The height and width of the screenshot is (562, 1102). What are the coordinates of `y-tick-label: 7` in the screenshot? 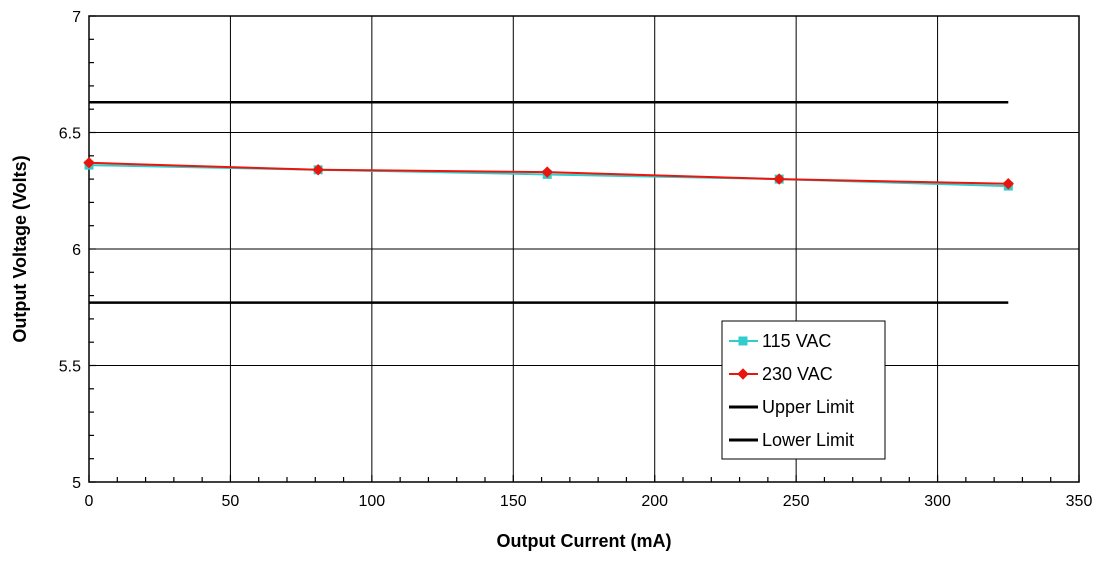 It's located at (76, 17).